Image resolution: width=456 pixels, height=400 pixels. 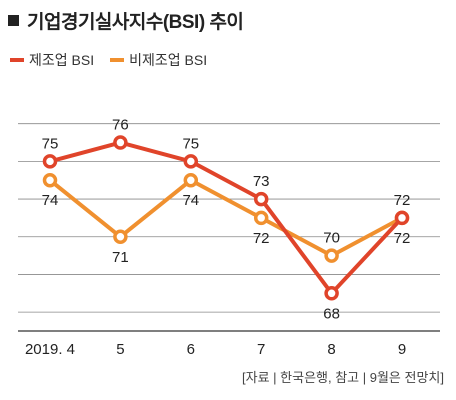 I want to click on data-label-series-2: 70, so click(x=331, y=238).